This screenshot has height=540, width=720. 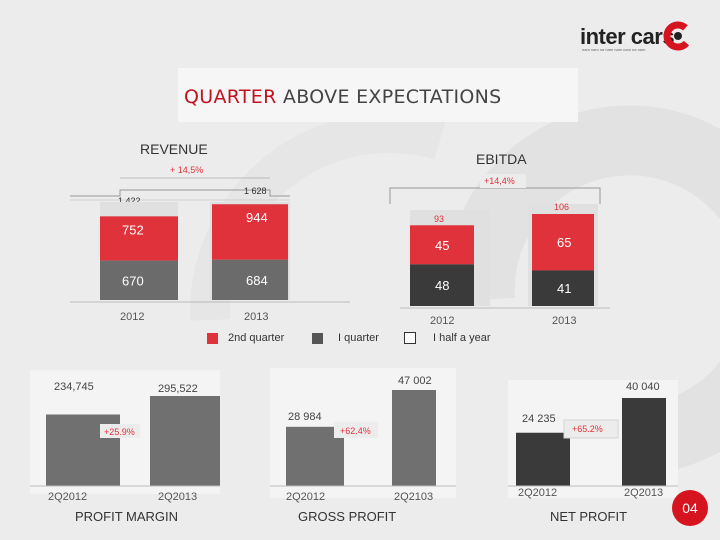 I want to click on ebitda-value-2013-q2: 65, so click(x=564, y=242).